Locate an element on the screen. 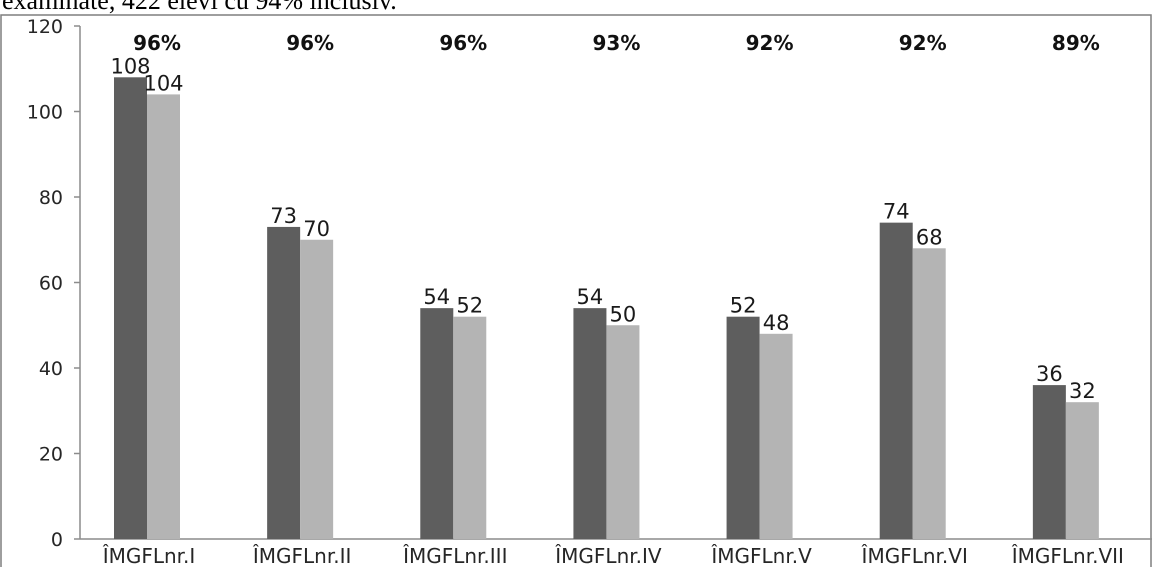 The image size is (1152, 567). y-tick-label: 60 is located at coordinates (51, 284).